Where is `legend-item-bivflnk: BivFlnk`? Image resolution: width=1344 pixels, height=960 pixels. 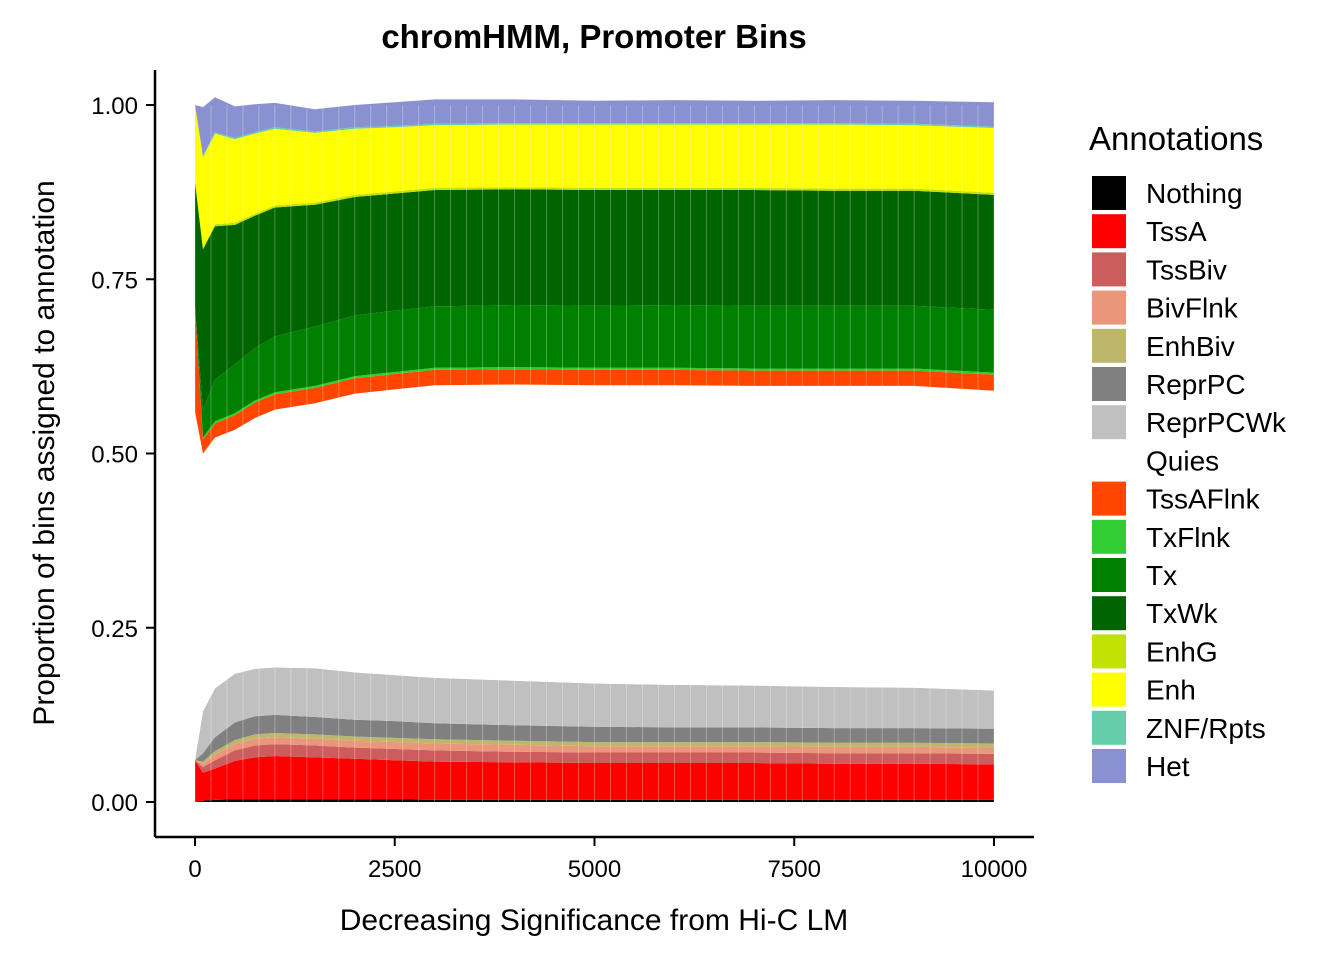
legend-item-bivflnk: BivFlnk is located at coordinates (1165, 307).